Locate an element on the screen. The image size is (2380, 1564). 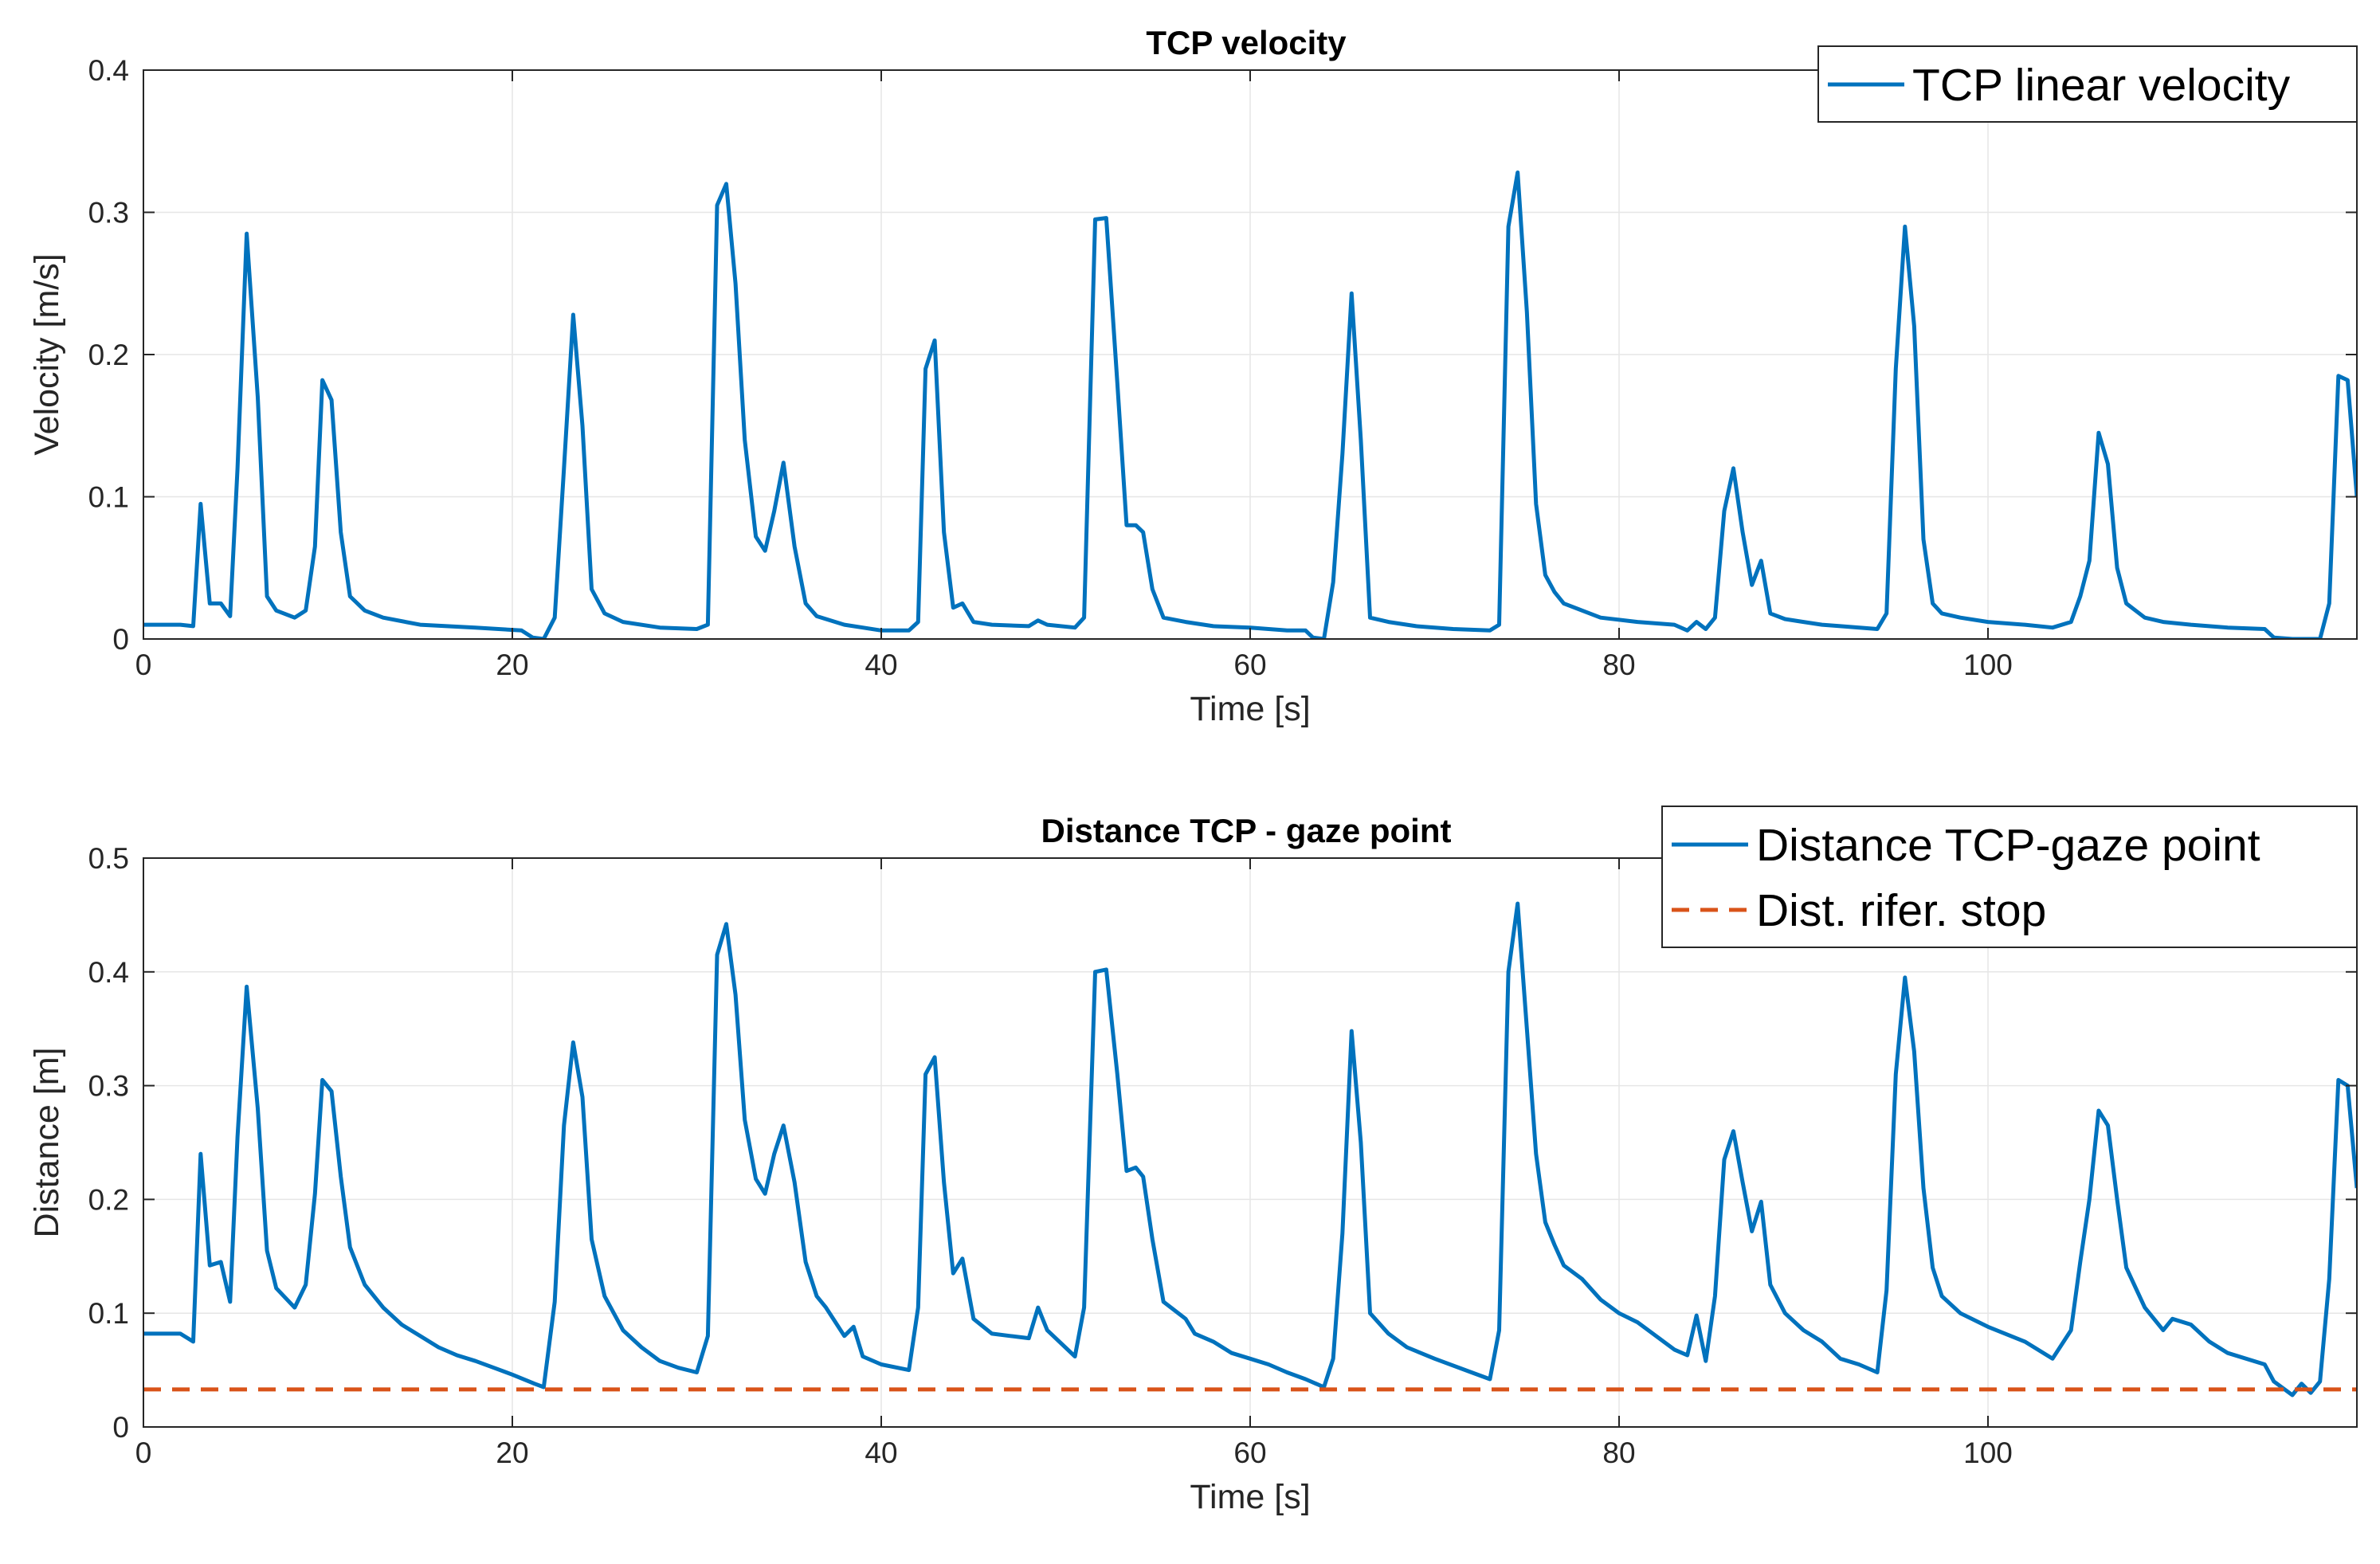
velocity-legend-box is located at coordinates (2087, 84).